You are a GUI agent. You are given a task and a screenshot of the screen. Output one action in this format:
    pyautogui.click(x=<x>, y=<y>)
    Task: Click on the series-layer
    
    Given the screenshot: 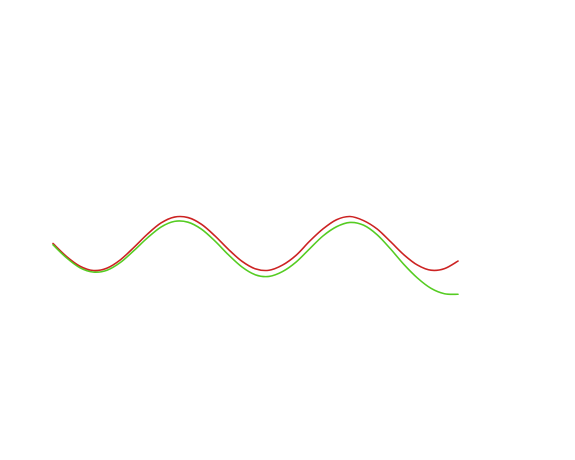 What is the action you would take?
    pyautogui.click(x=255, y=255)
    